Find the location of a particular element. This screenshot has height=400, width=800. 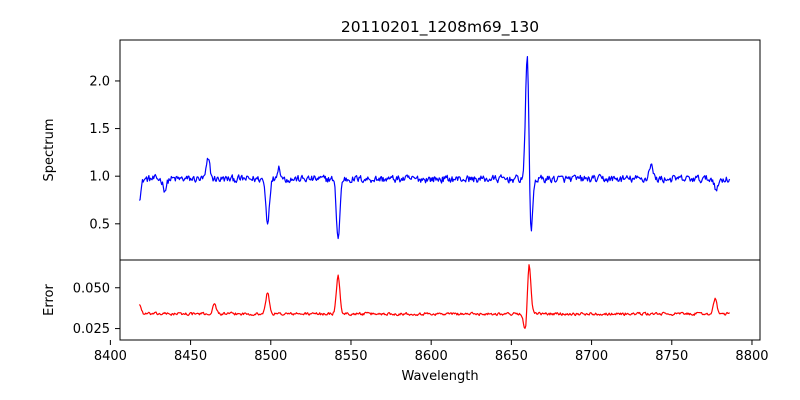

x-tick-label: 8600 is located at coordinates (431, 356).